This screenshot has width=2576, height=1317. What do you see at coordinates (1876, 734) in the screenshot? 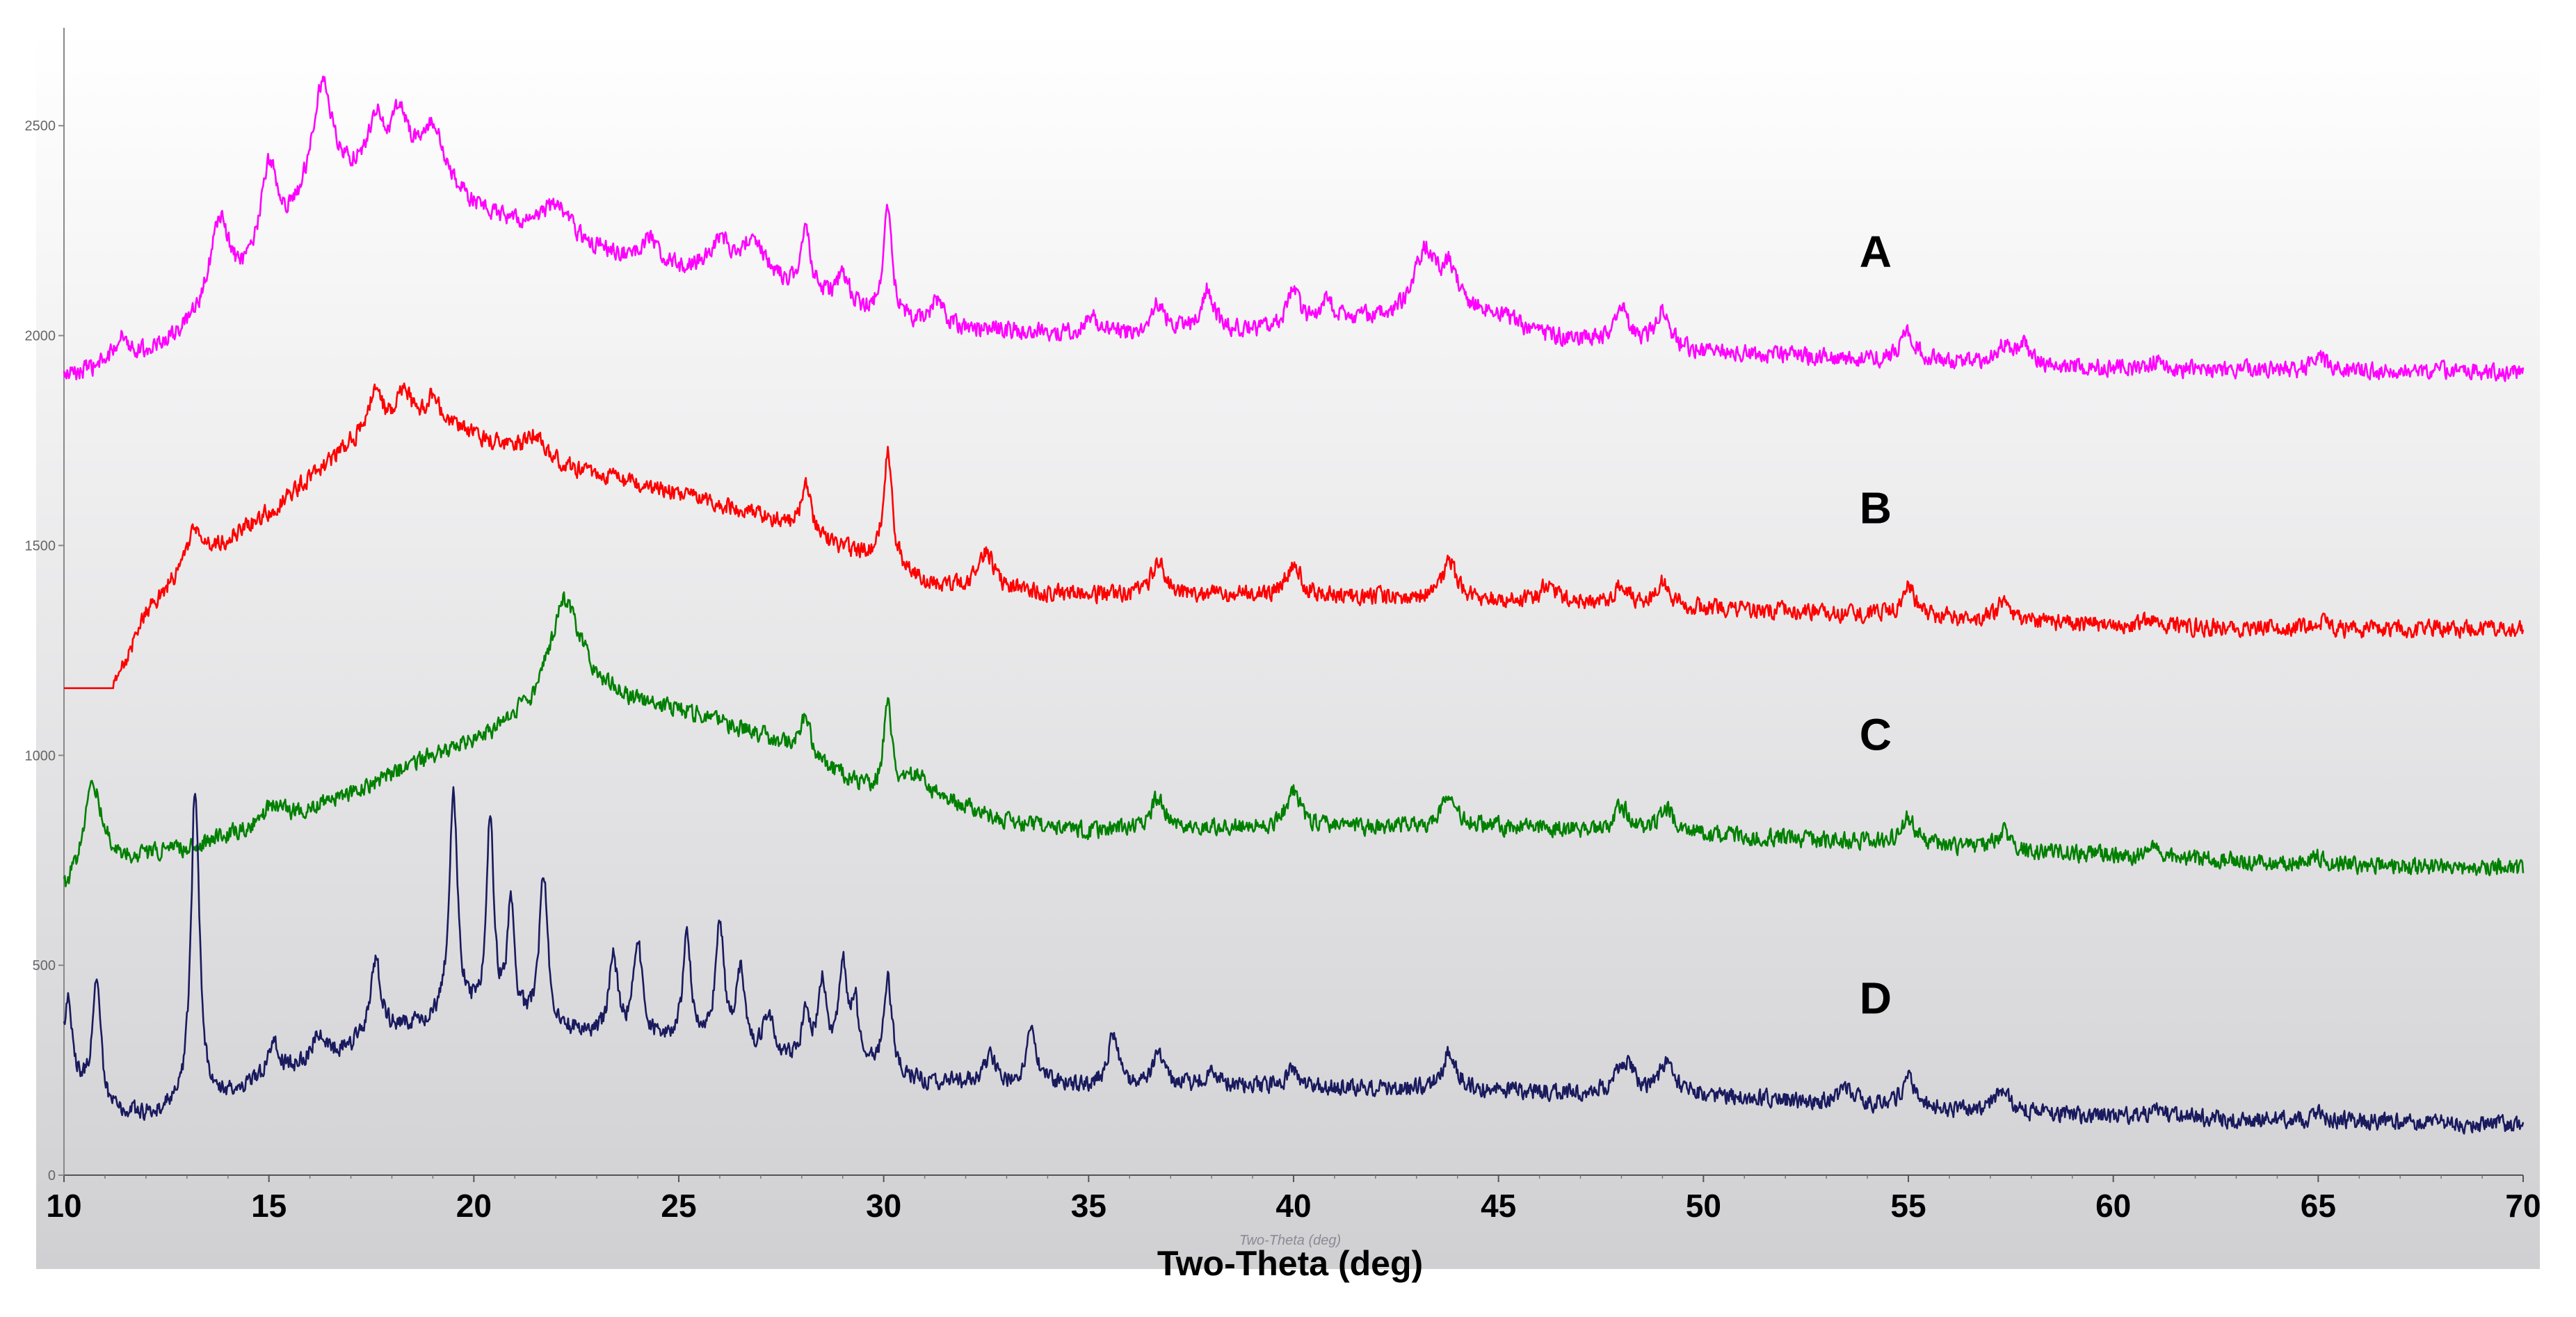
I see `series-label-c: C` at bounding box center [1876, 734].